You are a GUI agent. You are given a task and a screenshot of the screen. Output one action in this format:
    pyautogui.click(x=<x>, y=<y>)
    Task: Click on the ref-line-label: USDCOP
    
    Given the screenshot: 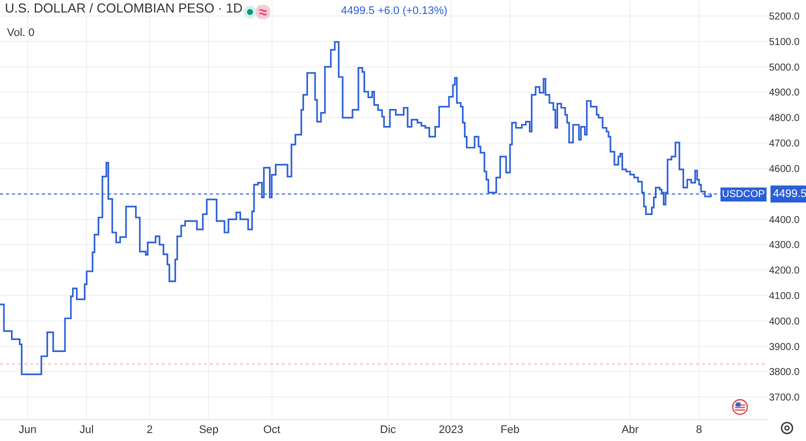 What is the action you would take?
    pyautogui.click(x=744, y=194)
    